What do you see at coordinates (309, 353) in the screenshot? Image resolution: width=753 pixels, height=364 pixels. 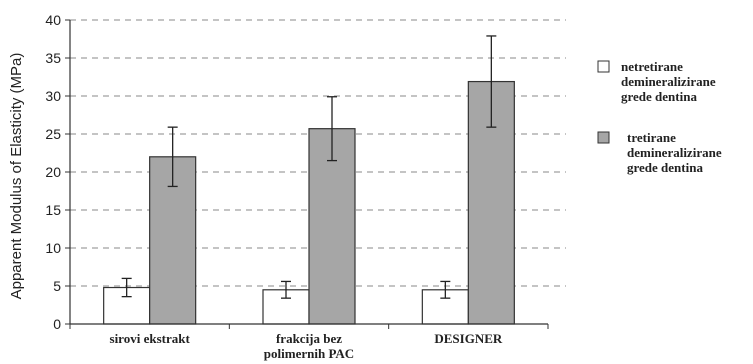 I see `x-category-label: polimernih PAC` at bounding box center [309, 353].